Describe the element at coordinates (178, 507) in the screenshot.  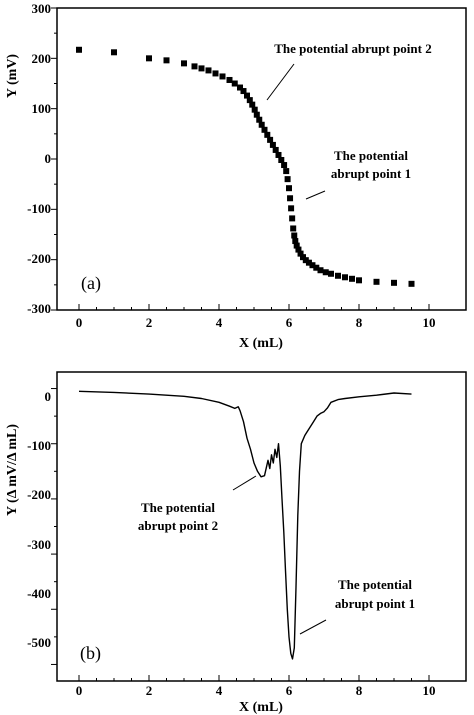
I see `annotation-b2-line1: The potential` at that location.